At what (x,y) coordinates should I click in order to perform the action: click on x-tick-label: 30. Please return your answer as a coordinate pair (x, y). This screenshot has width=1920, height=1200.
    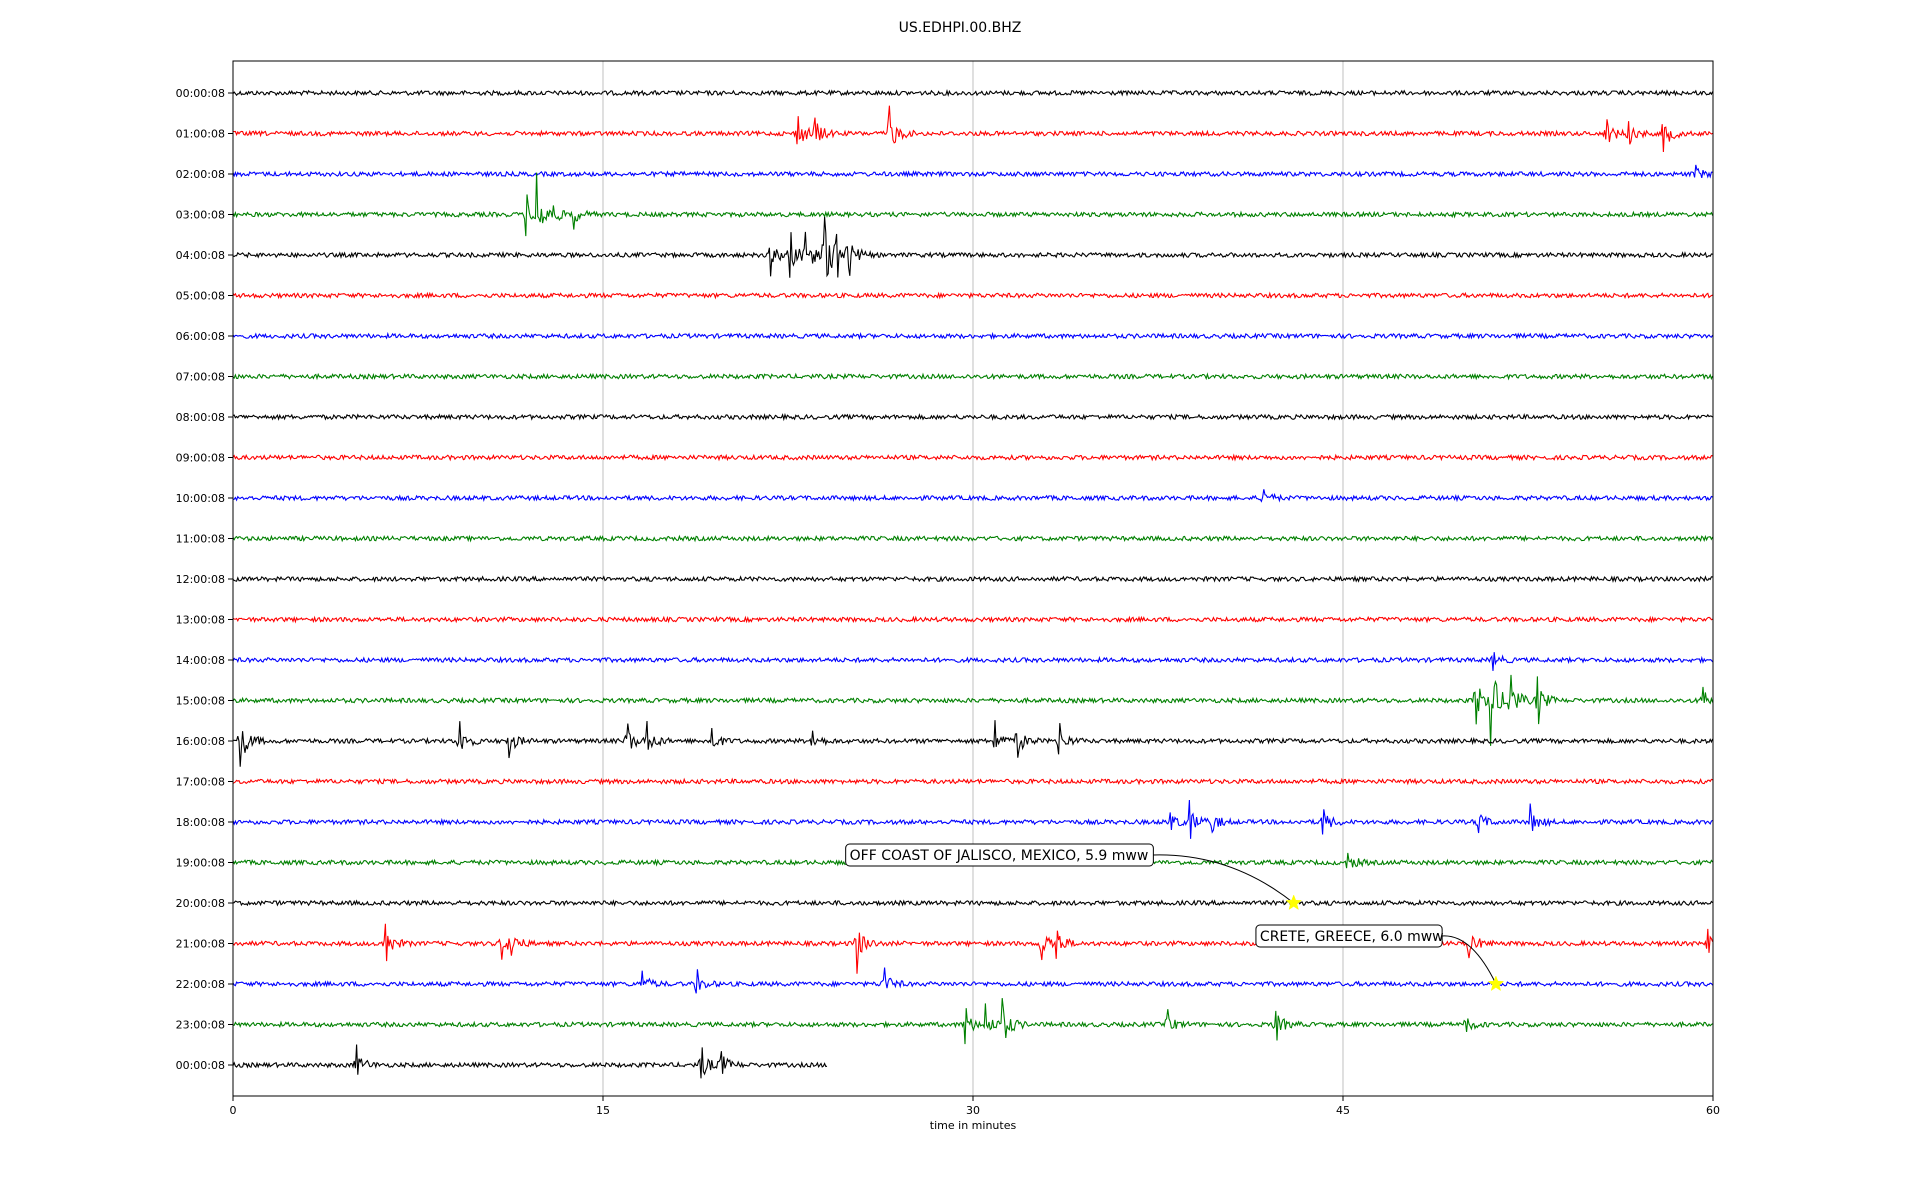
    Looking at the image, I should click on (973, 1110).